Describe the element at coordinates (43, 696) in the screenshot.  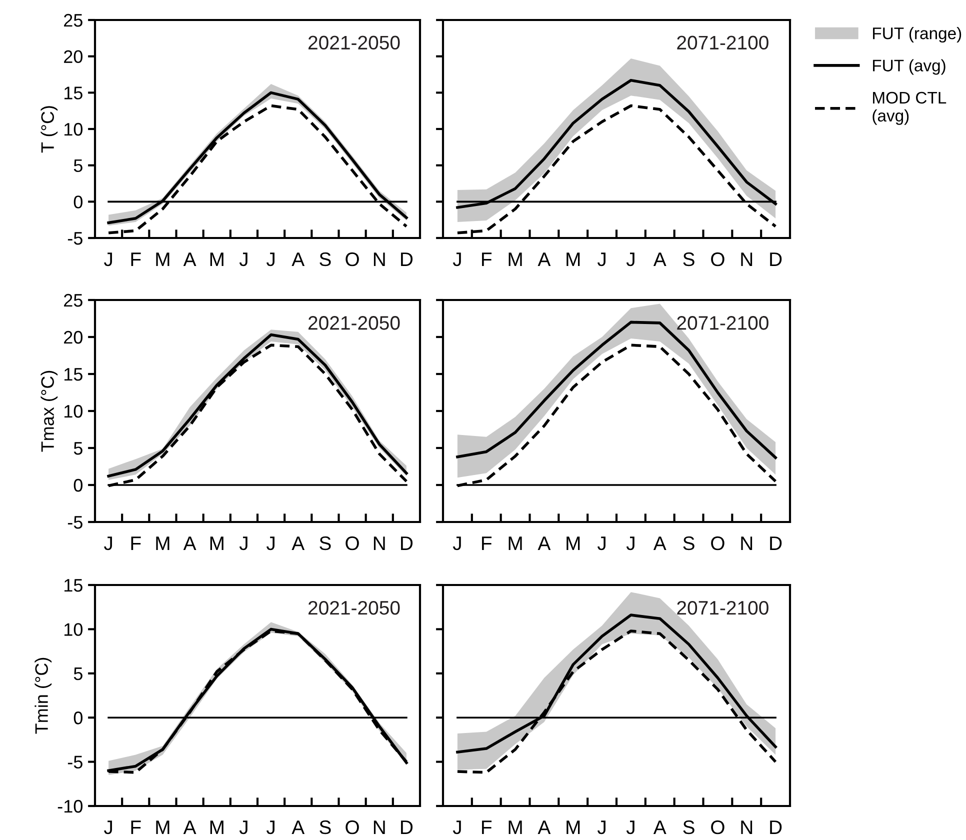
I see `y-axis-title: Tmin (°C)` at that location.